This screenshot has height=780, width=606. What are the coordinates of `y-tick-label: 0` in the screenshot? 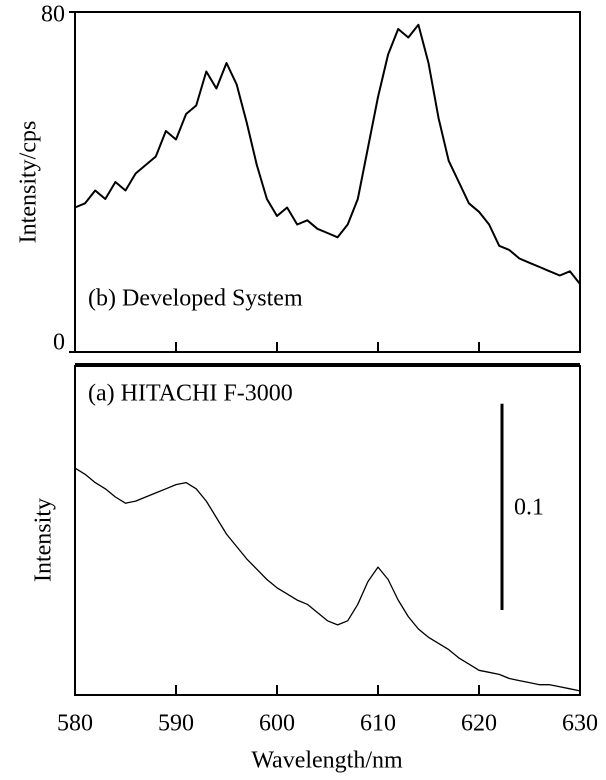 It's located at (59, 343).